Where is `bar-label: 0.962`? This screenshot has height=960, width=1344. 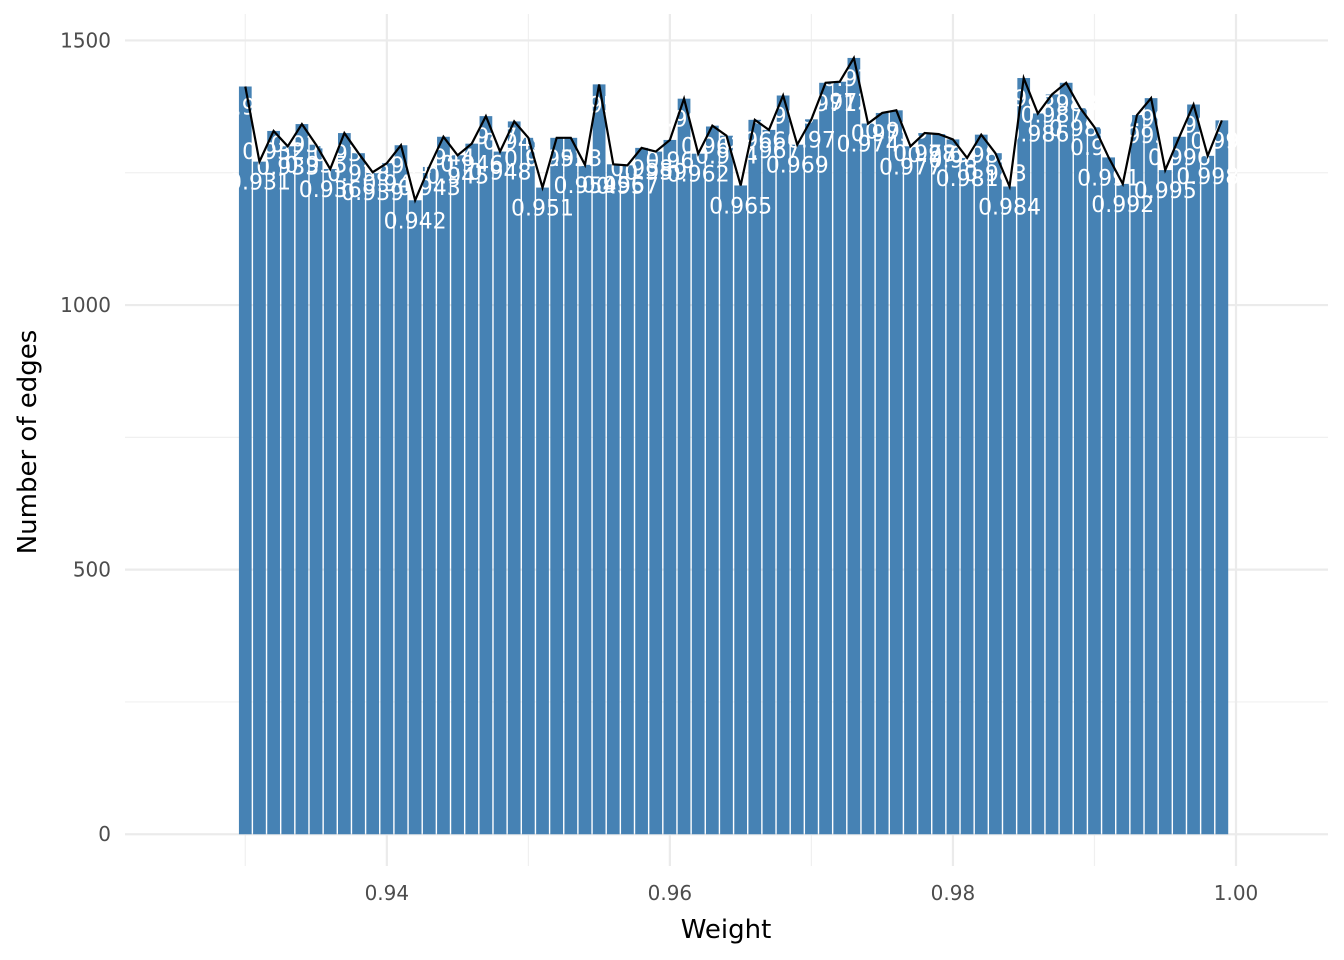
bar-label: 0.962 is located at coordinates (698, 175).